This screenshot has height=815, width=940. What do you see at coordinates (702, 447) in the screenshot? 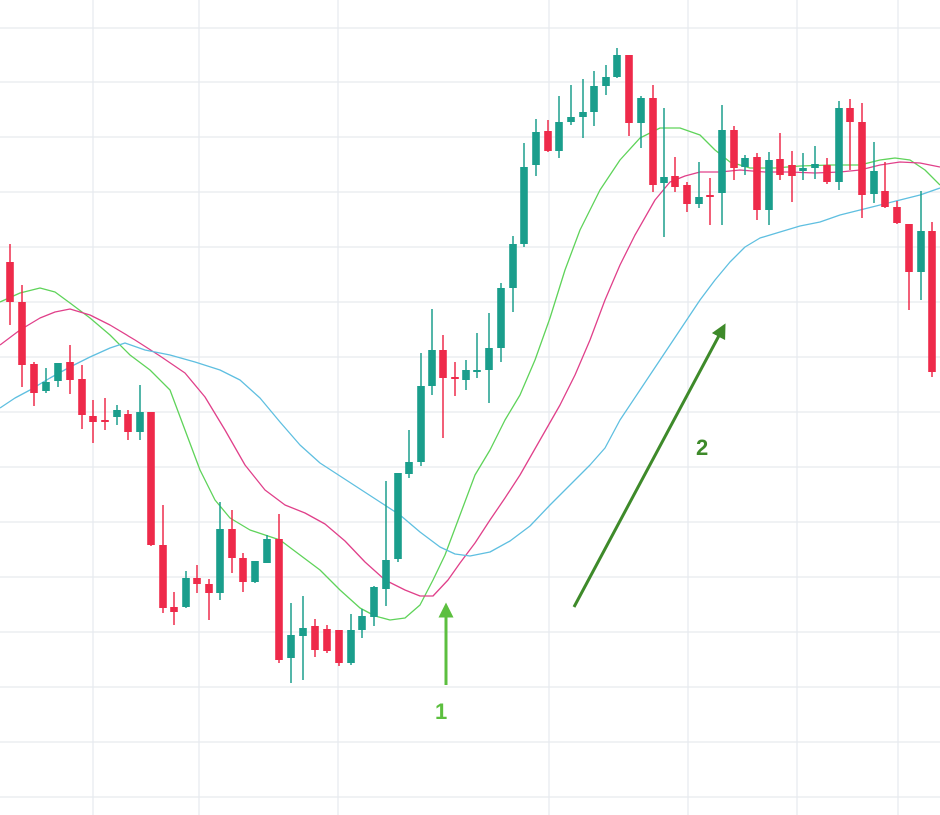
I see `annotation-label-2: 2` at bounding box center [702, 447].